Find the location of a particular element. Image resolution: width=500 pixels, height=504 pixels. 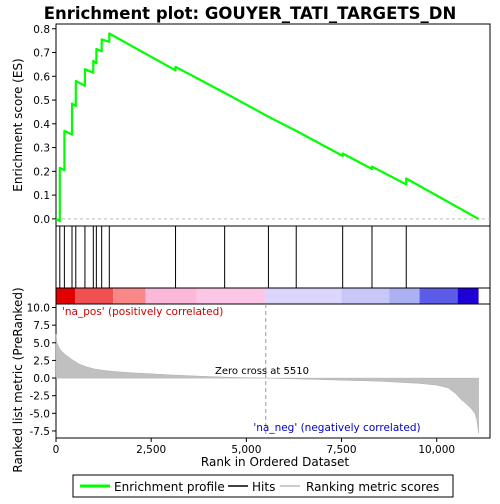

legend-box is located at coordinates (263, 486).